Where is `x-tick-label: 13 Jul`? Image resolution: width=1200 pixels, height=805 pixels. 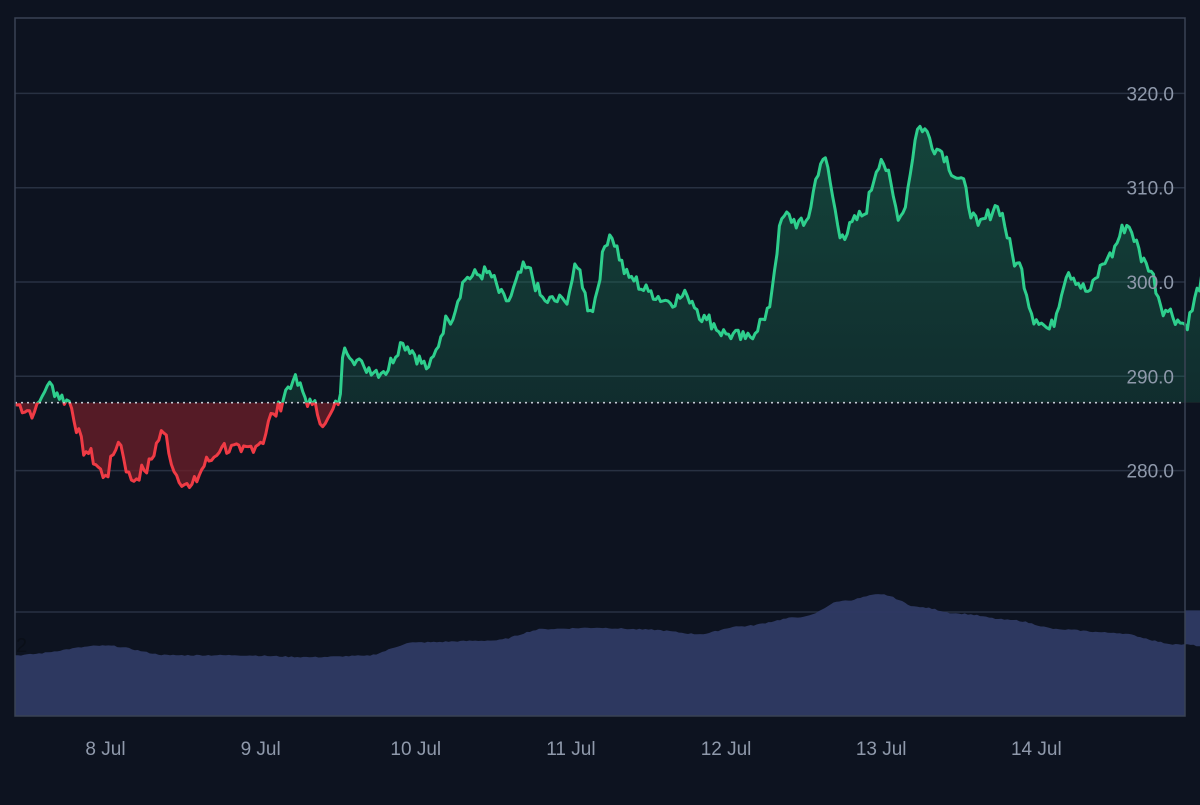
x-tick-label: 13 Jul is located at coordinates (881, 749).